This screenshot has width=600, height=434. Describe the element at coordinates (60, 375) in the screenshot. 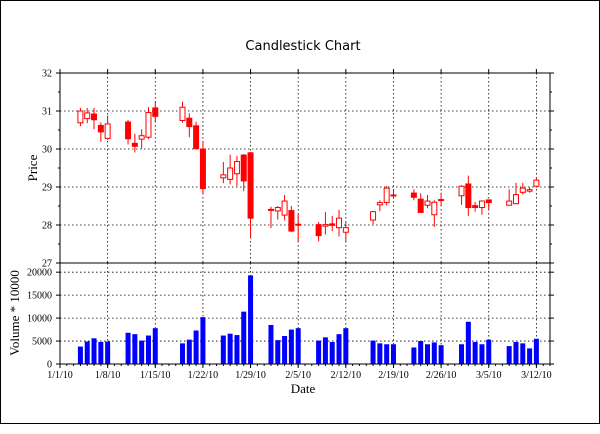

I see `date-x-tick-label: 1/1/10` at that location.